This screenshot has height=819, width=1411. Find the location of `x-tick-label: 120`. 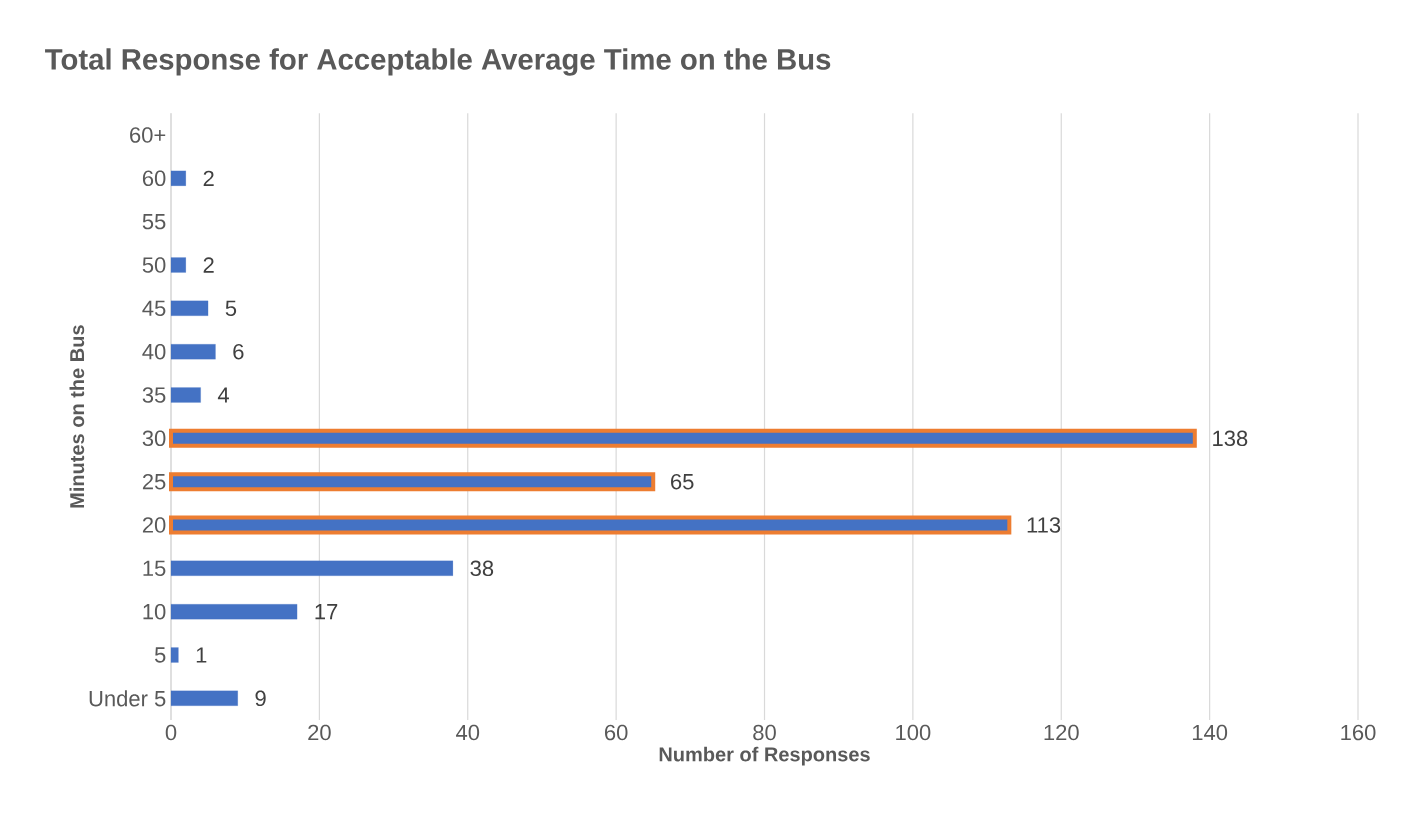

x-tick-label: 120 is located at coordinates (1061, 732).